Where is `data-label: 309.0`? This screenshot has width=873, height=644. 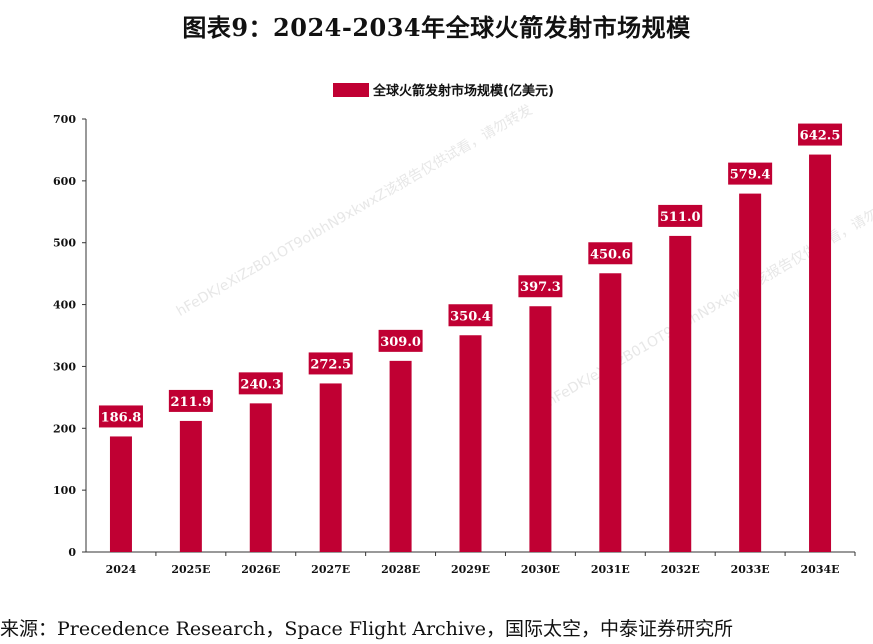
data-label: 309.0 is located at coordinates (400, 342).